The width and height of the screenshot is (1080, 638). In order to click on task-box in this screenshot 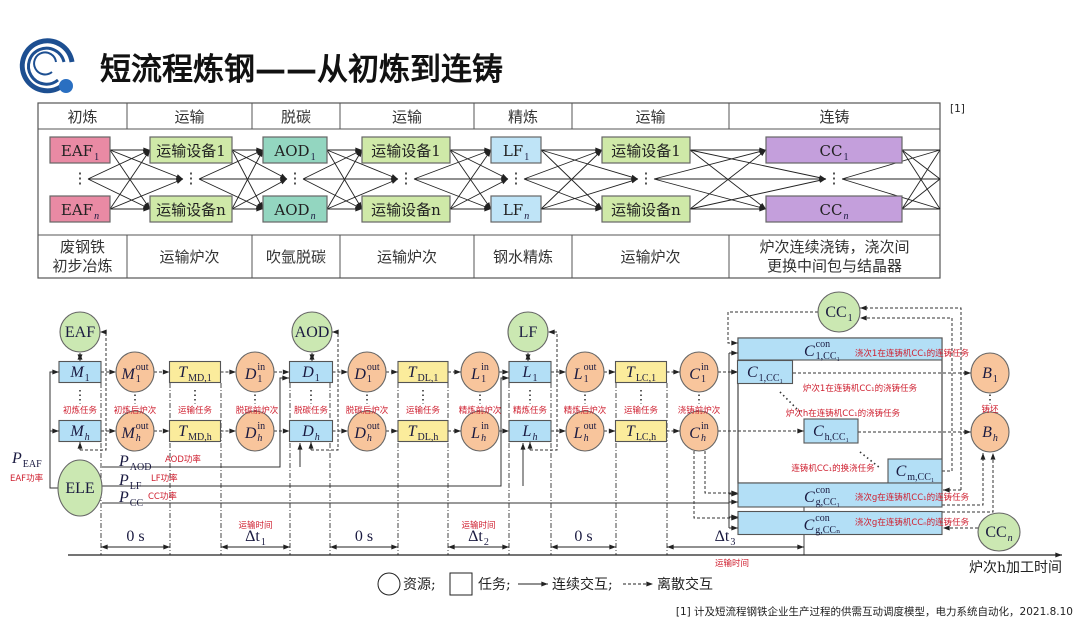, I will do `click(423, 431)`.